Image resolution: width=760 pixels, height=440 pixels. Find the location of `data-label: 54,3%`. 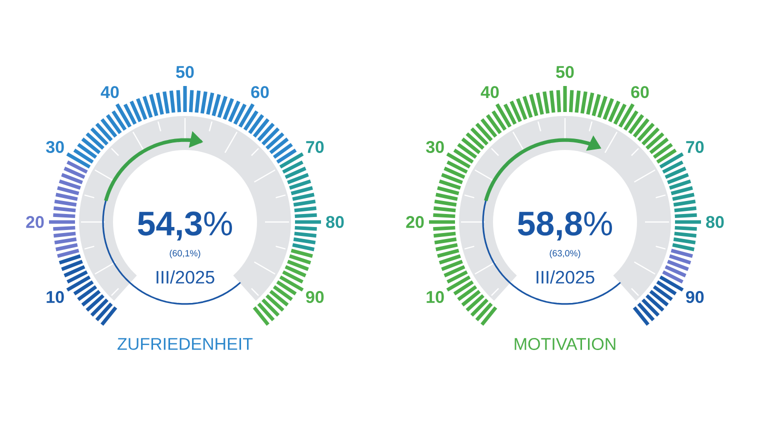

data-label: 54,3% is located at coordinates (185, 226).